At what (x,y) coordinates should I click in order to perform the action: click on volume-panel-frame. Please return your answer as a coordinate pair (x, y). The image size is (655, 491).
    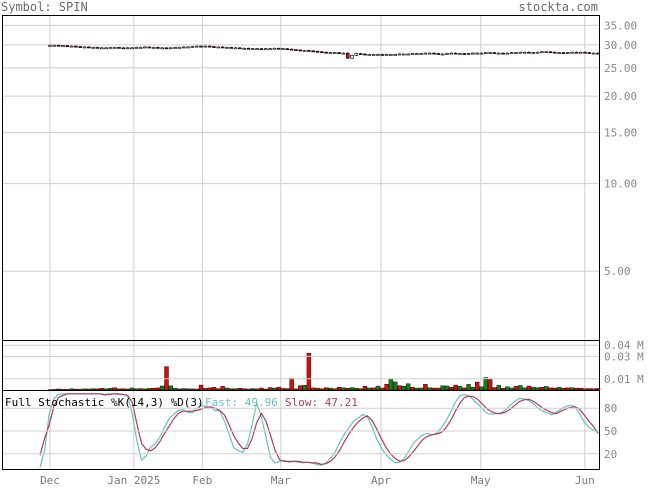
    Looking at the image, I should click on (301, 365).